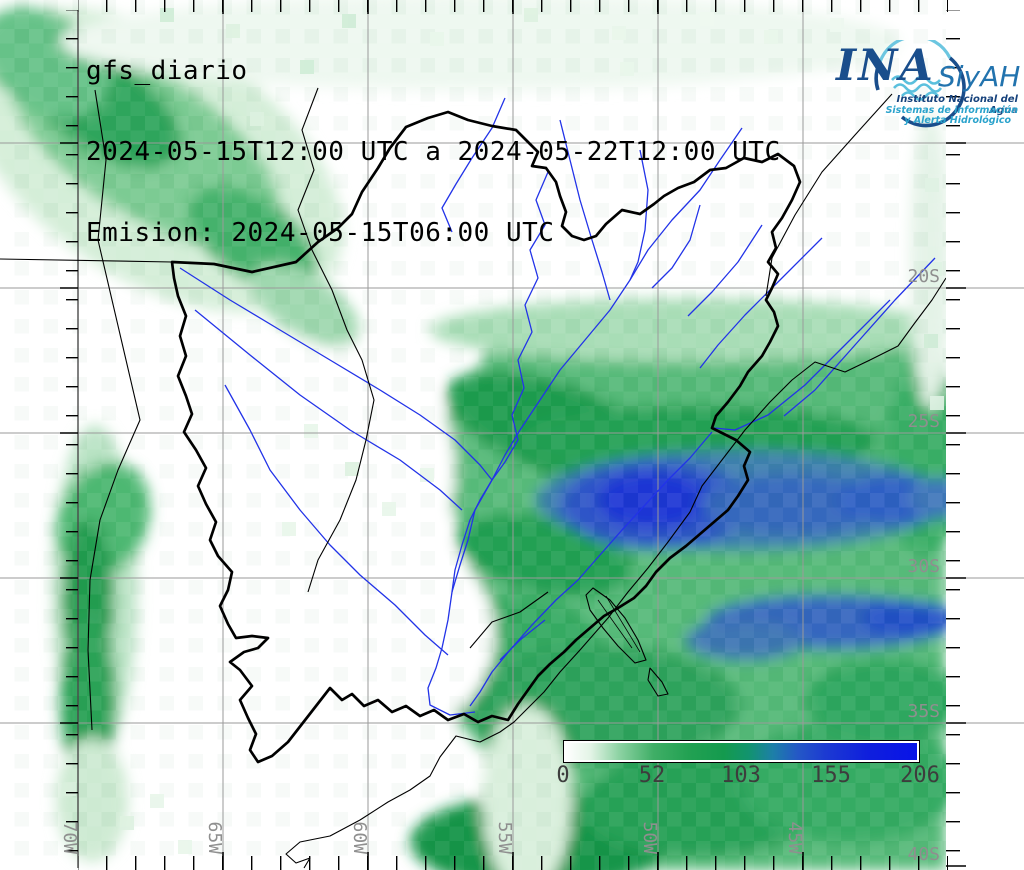  I want to click on lat-label-30s: 30S, so click(923, 566).